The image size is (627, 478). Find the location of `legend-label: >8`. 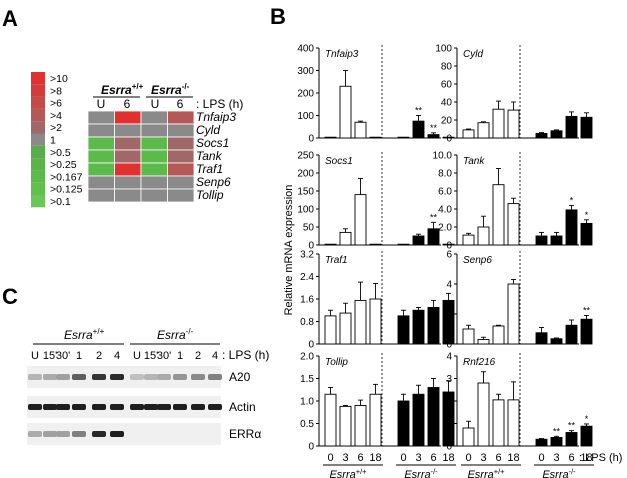

legend-label: >8 is located at coordinates (56, 91).